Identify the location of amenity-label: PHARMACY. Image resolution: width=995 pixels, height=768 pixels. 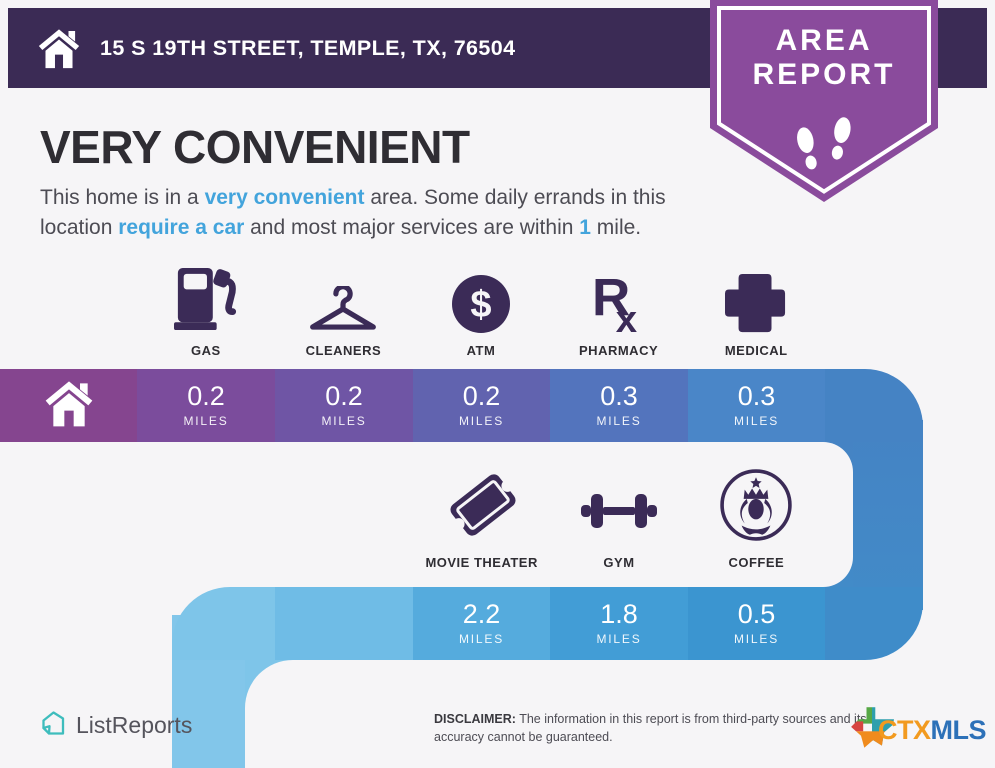
(619, 350).